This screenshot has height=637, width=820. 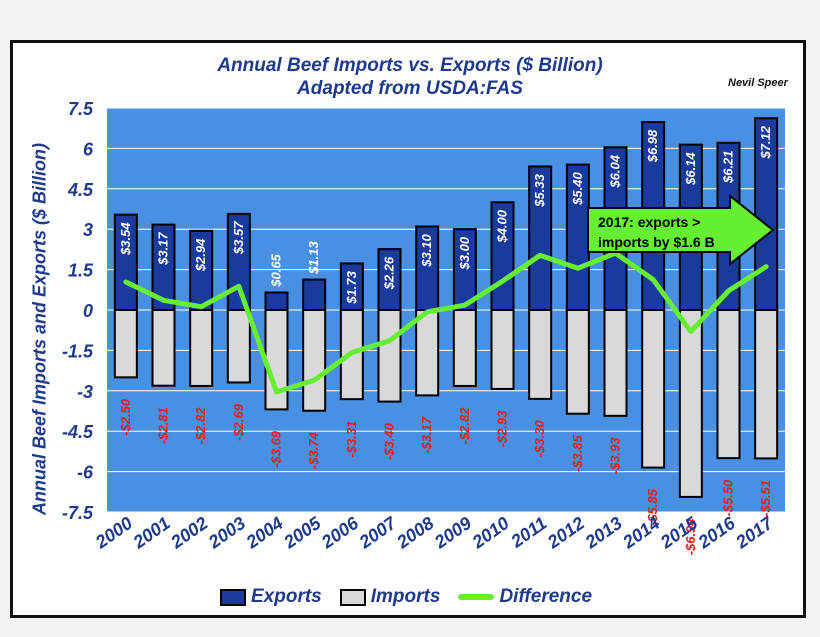 I want to click on x-tick-label: 2017, so click(x=754, y=532).